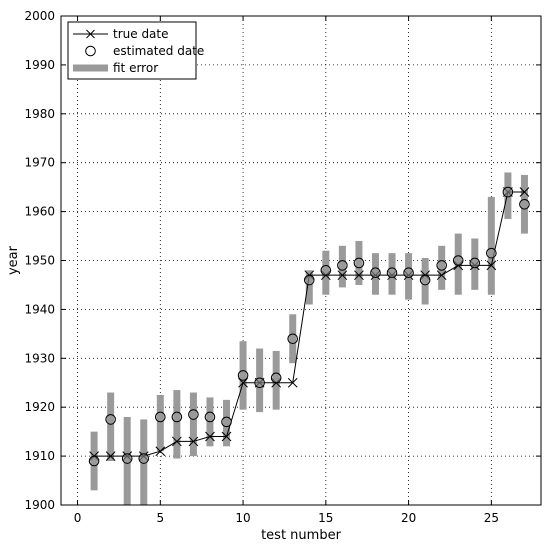  I want to click on x-tick-label: 20, so click(408, 518).